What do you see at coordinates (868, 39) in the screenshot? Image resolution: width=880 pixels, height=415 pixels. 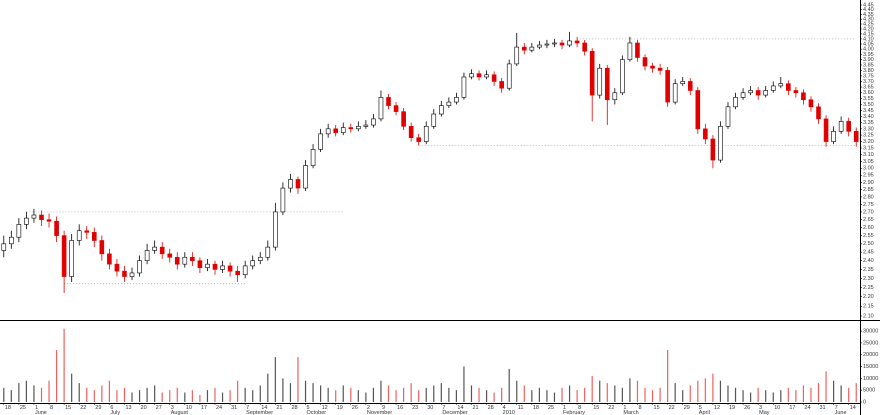 I see `y-tick-label: 4.10` at bounding box center [868, 39].